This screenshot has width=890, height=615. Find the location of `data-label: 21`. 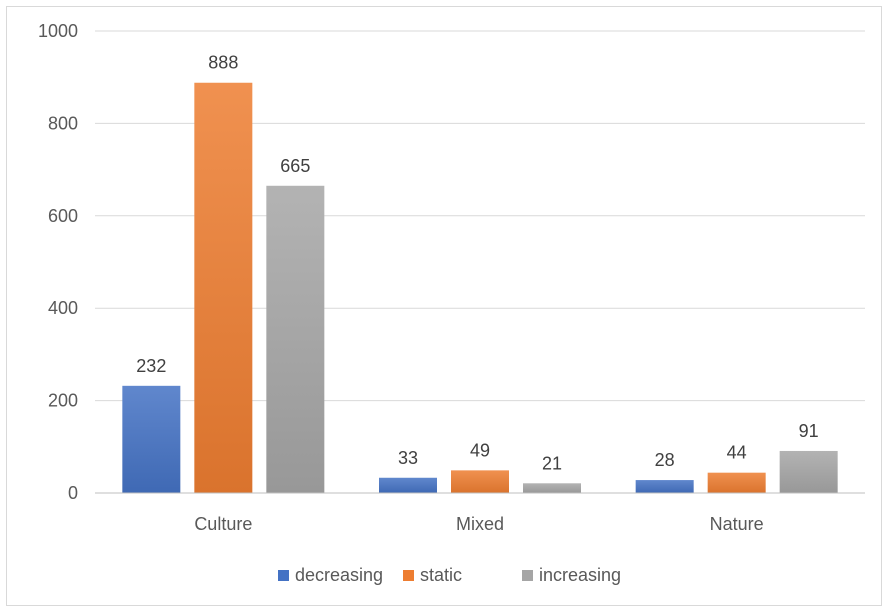

data-label: 21 is located at coordinates (552, 463).